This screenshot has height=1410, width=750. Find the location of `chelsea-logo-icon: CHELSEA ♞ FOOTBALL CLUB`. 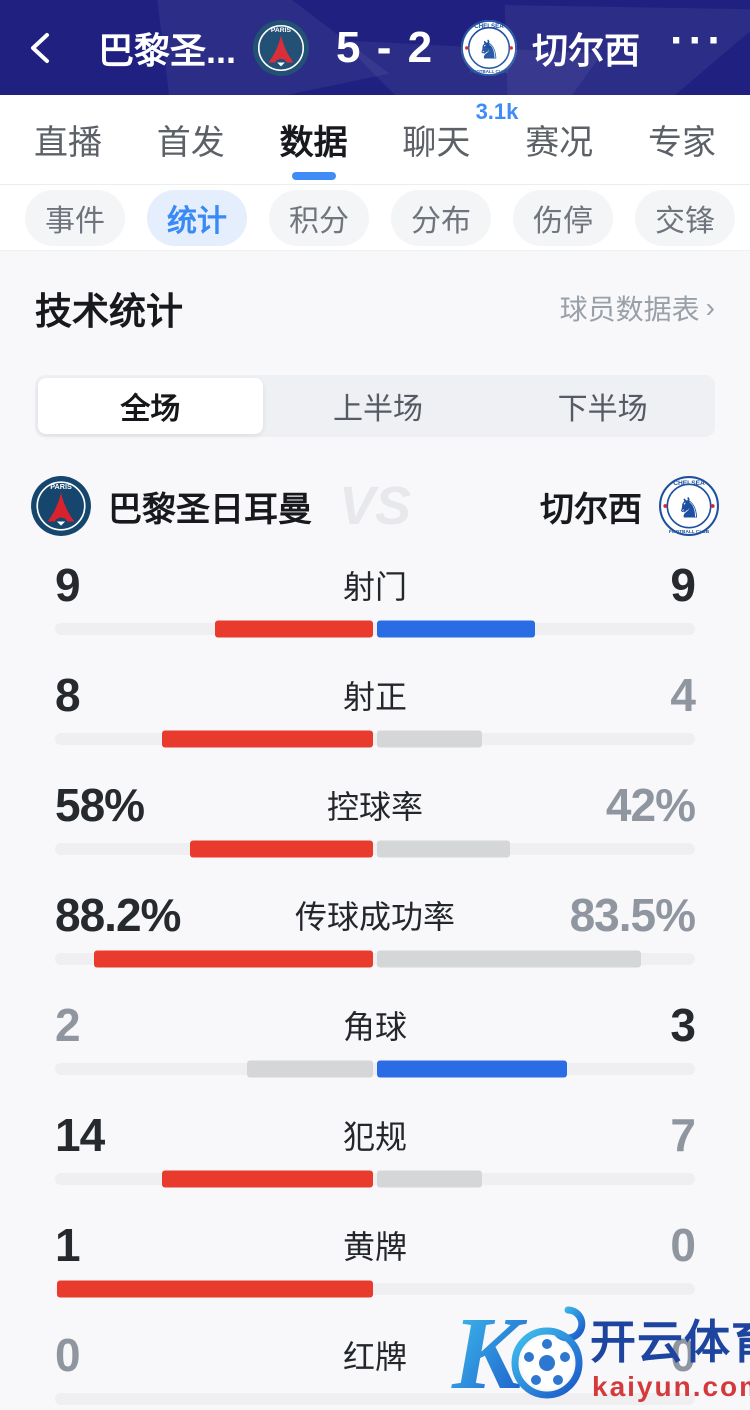

chelsea-logo-icon: CHELSEA ♞ FOOTBALL CLUB is located at coordinates (689, 506).